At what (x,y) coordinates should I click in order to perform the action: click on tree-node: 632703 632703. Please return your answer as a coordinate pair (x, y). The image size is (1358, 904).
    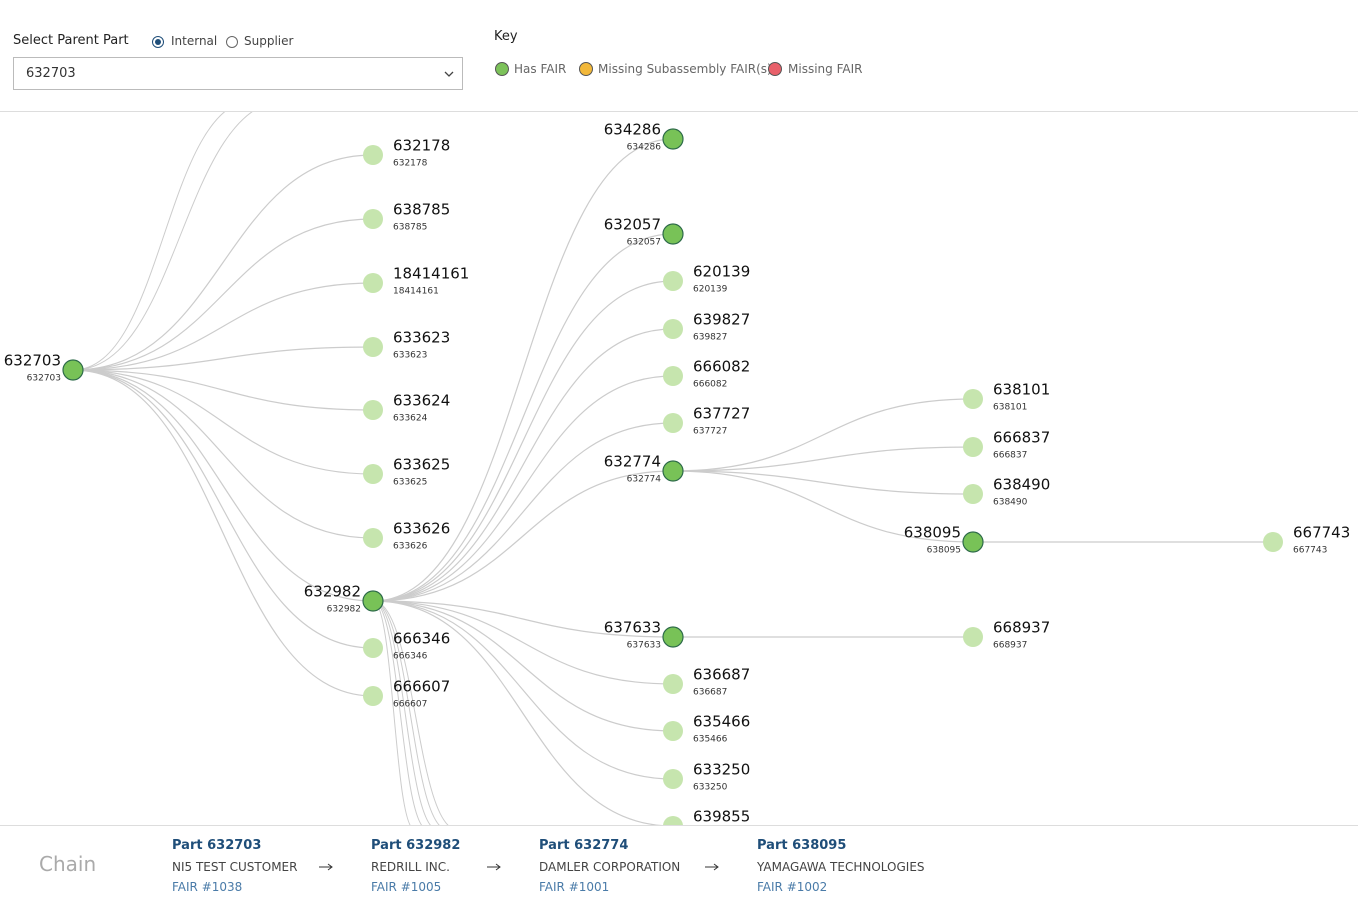
    Looking at the image, I should click on (44, 368).